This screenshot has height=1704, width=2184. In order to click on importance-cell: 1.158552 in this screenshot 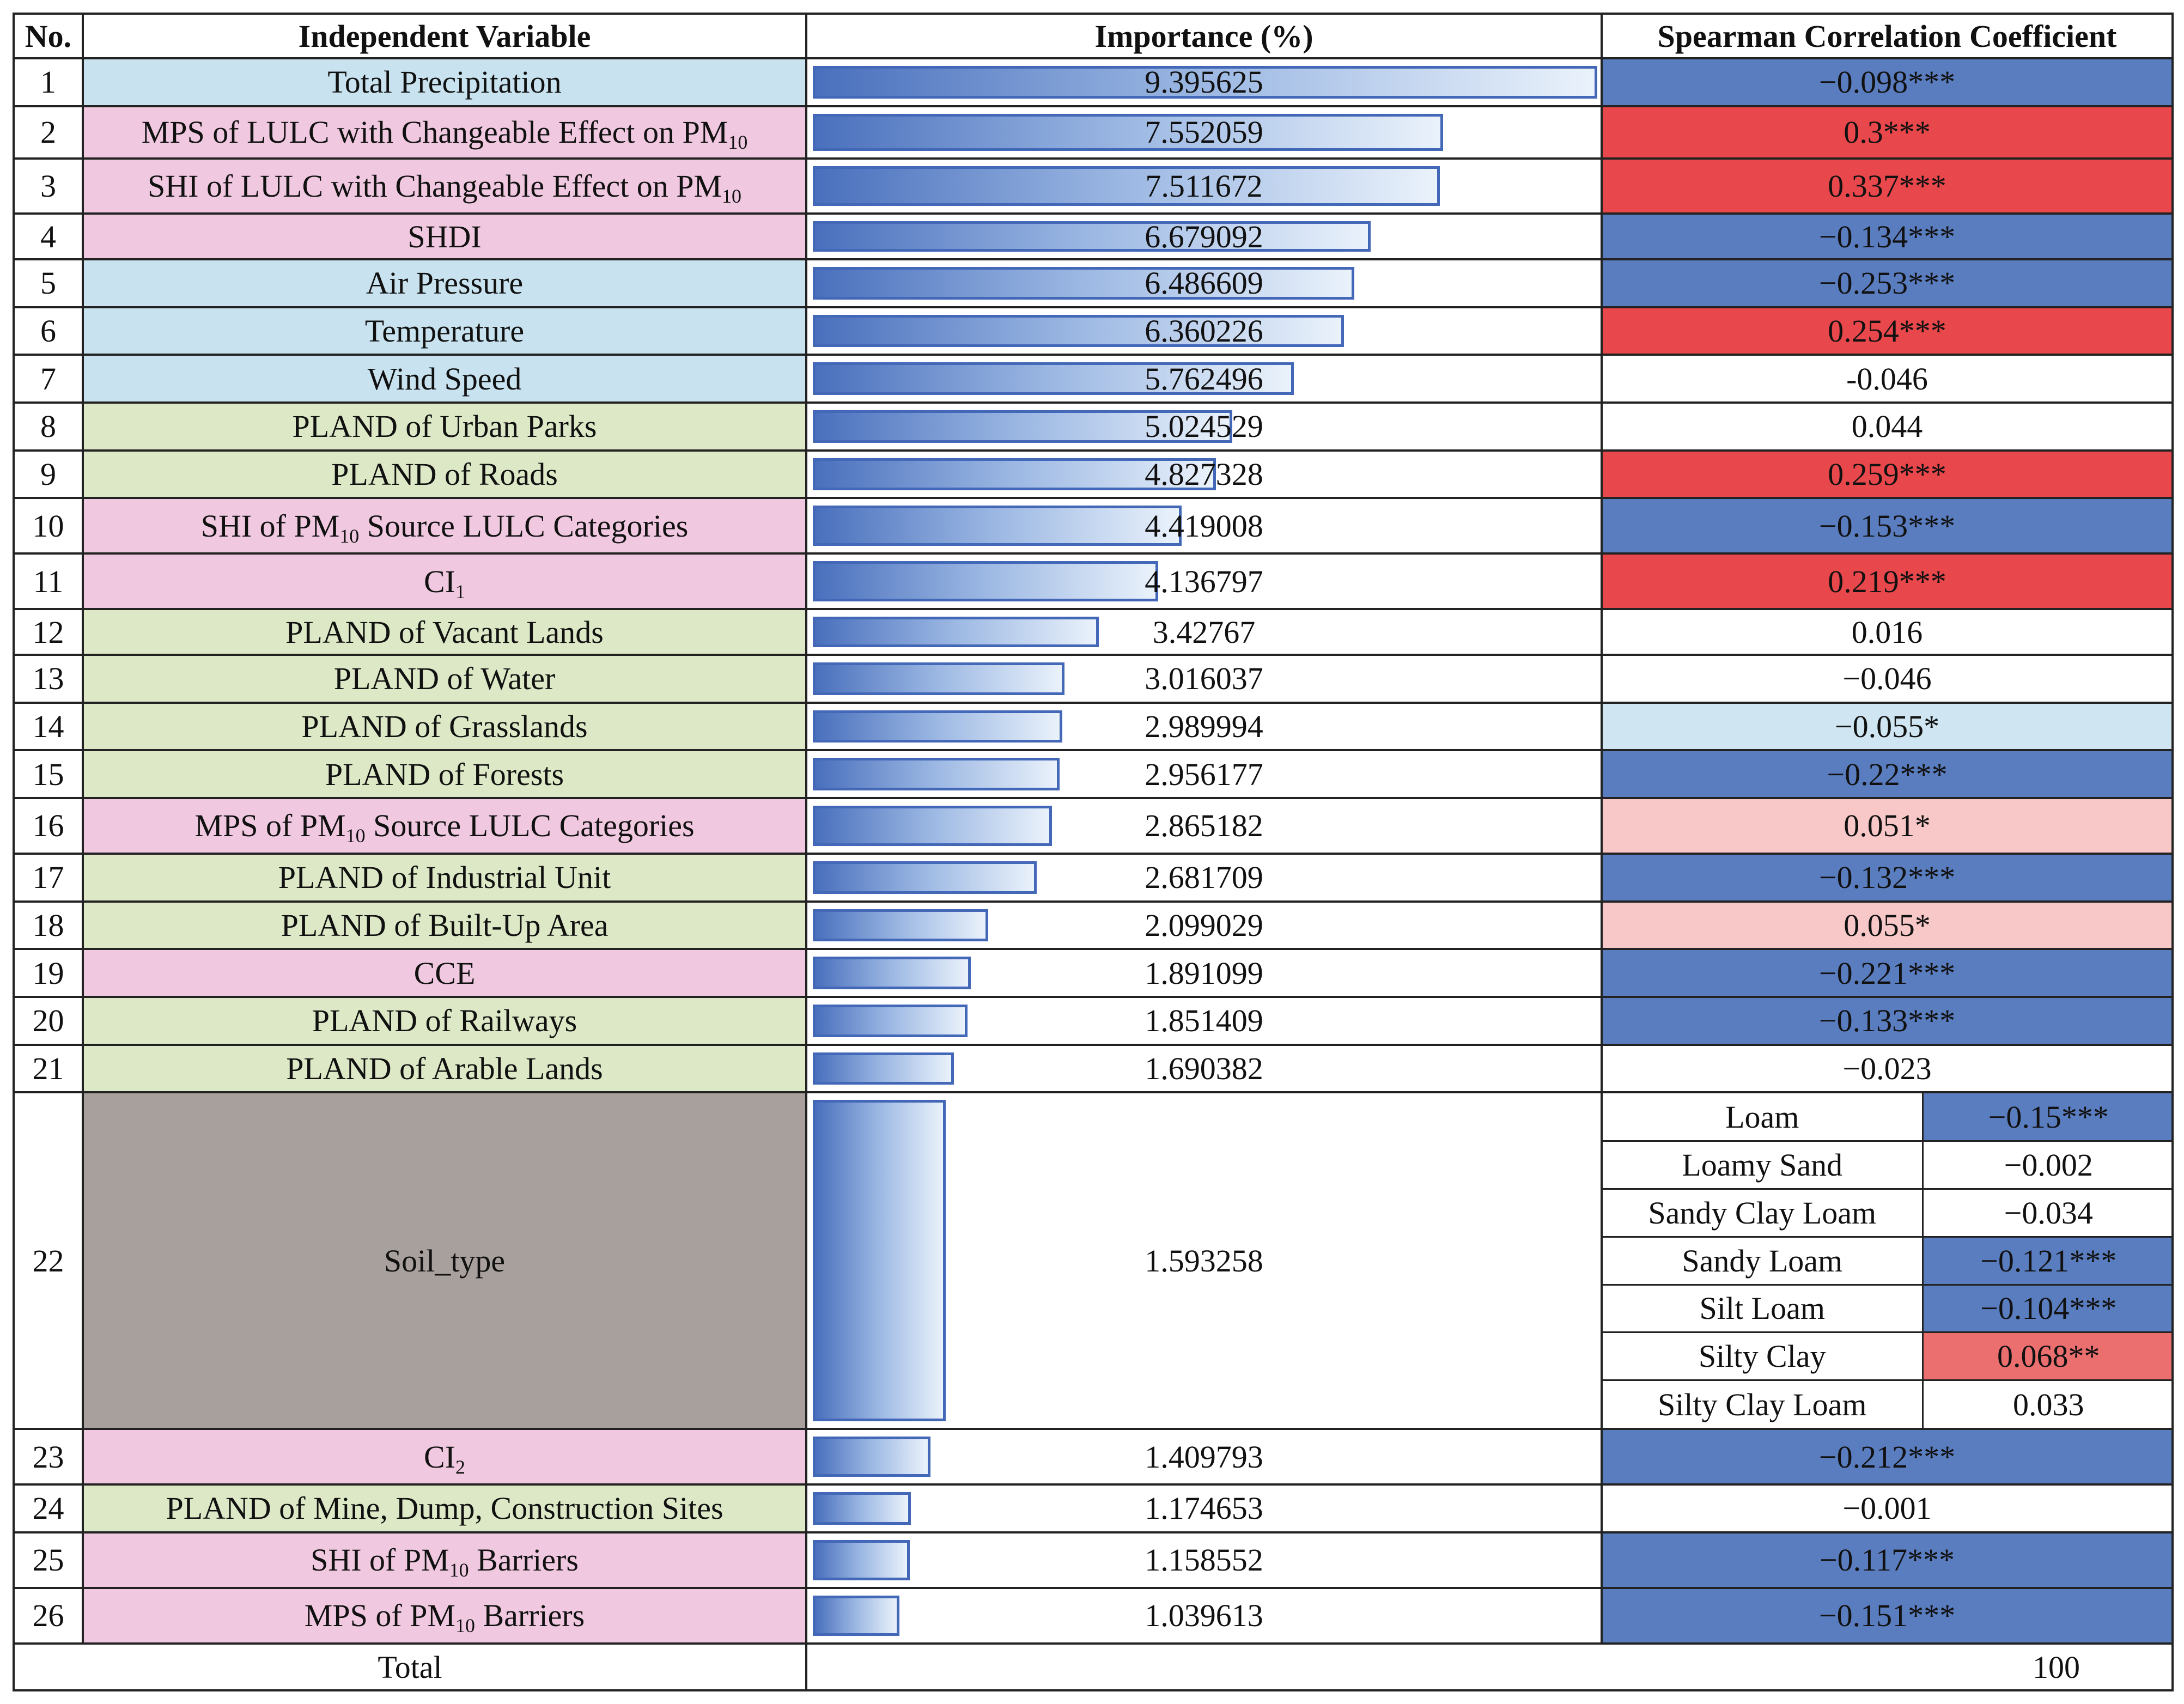, I will do `click(1204, 1560)`.